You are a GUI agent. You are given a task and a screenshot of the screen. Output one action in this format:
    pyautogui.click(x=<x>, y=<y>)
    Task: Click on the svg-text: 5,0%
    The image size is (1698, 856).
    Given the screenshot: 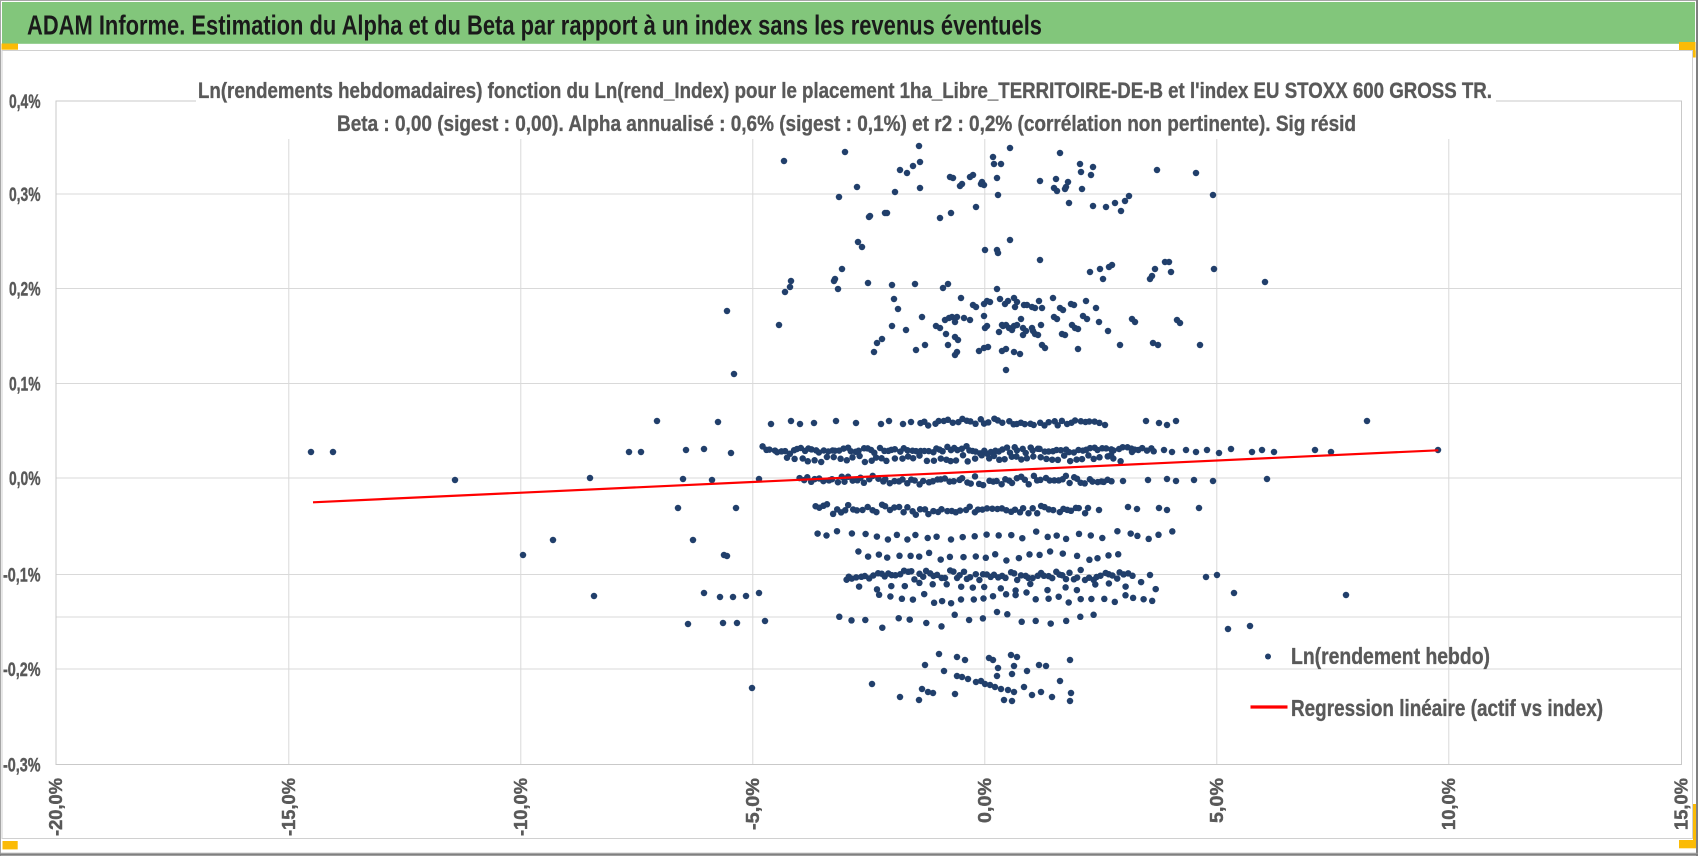 What is the action you would take?
    pyautogui.click(x=1216, y=800)
    